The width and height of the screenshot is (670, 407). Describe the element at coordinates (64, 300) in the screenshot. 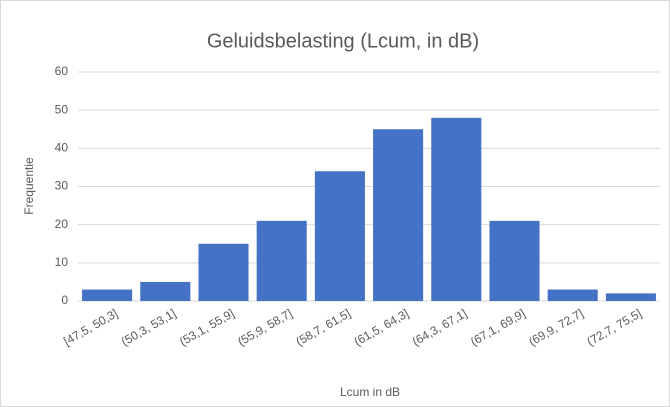

I see `y-tick-label: 0` at that location.